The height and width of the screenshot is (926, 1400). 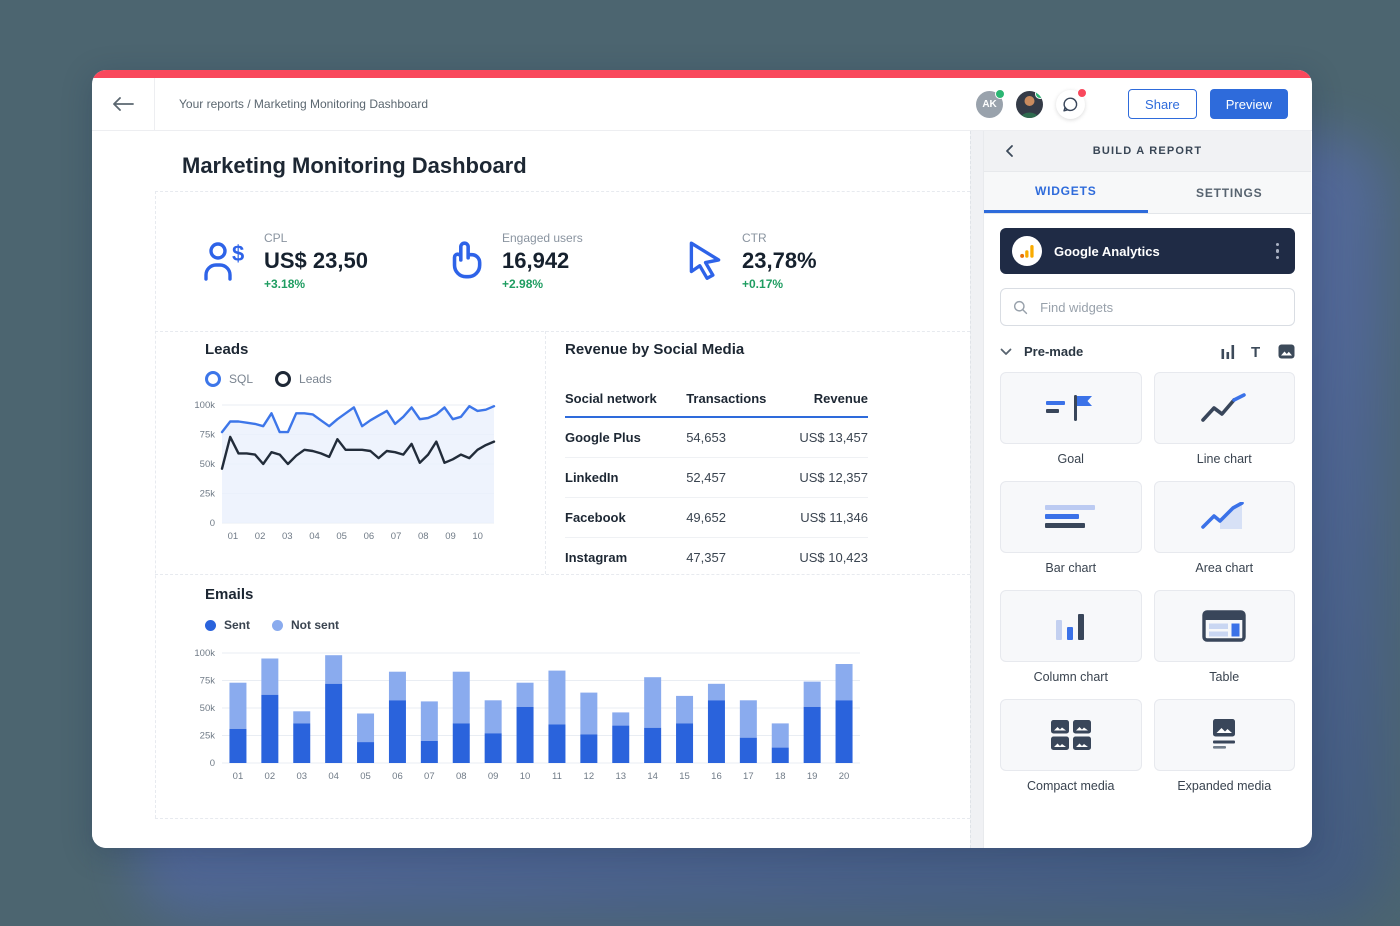 I want to click on panel-title: BUILD A REPORT, so click(x=1147, y=151).